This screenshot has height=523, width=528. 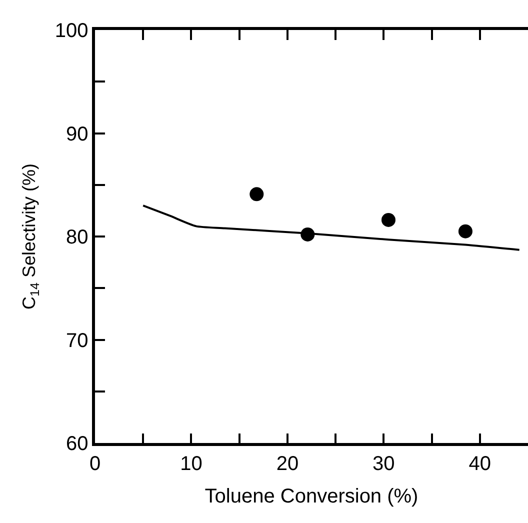 What do you see at coordinates (480, 463) in the screenshot?
I see `x-tick-label: 40` at bounding box center [480, 463].